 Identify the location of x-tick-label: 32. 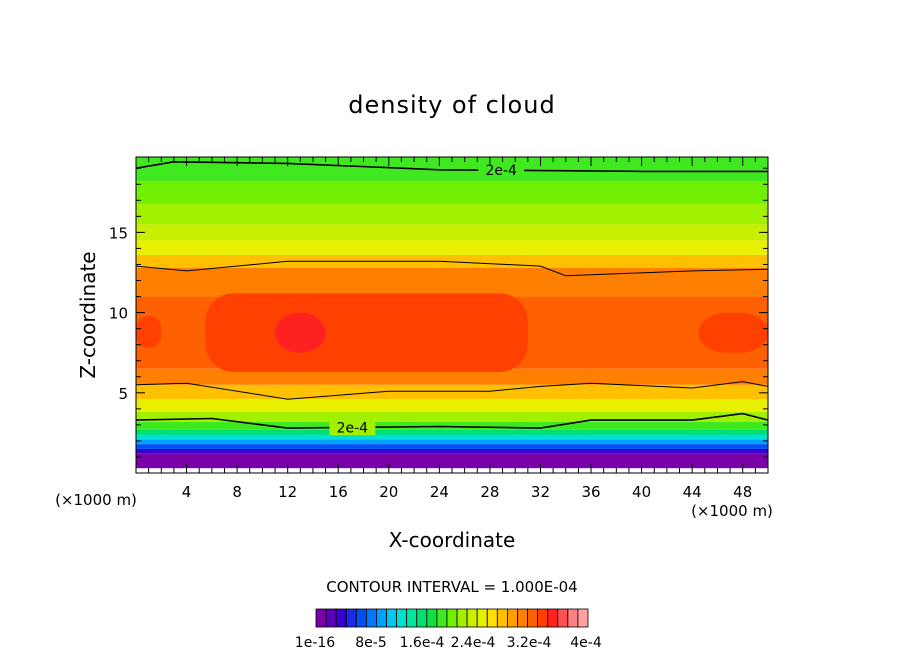
(540, 492).